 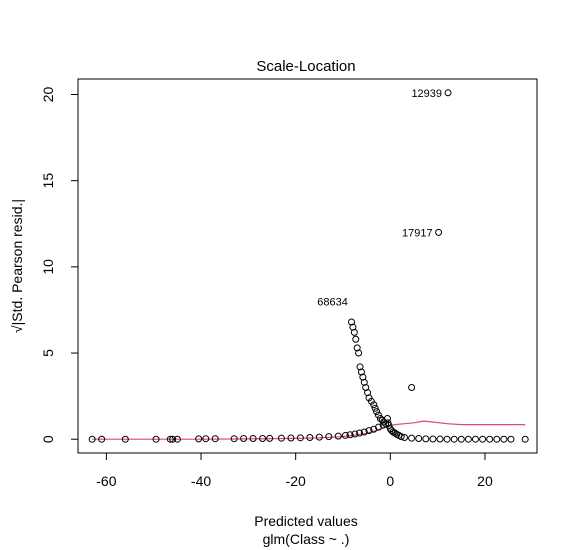 I want to click on y-tick-label: 0, so click(x=48, y=439).